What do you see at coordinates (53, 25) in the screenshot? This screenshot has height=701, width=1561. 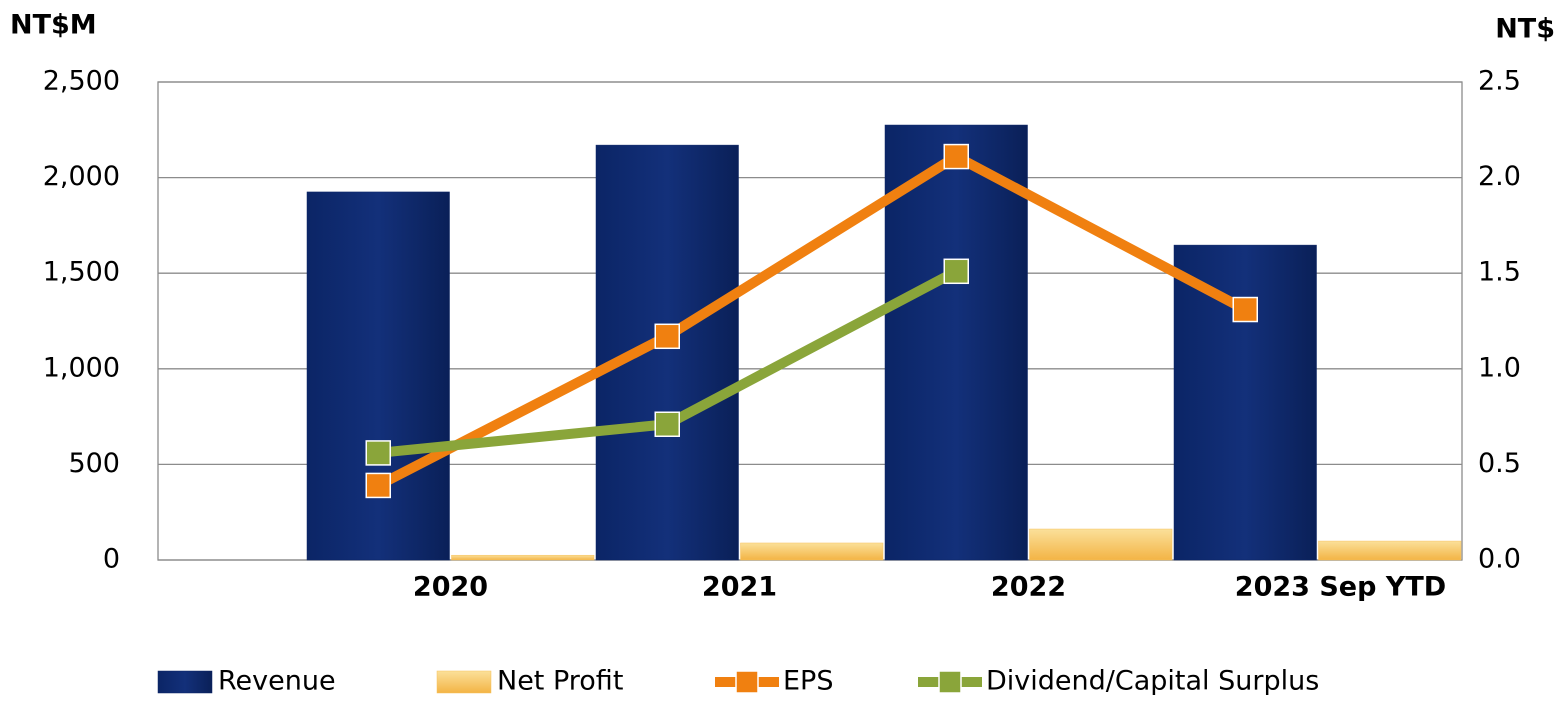 I see `y-axis-label: NT$M` at bounding box center [53, 25].